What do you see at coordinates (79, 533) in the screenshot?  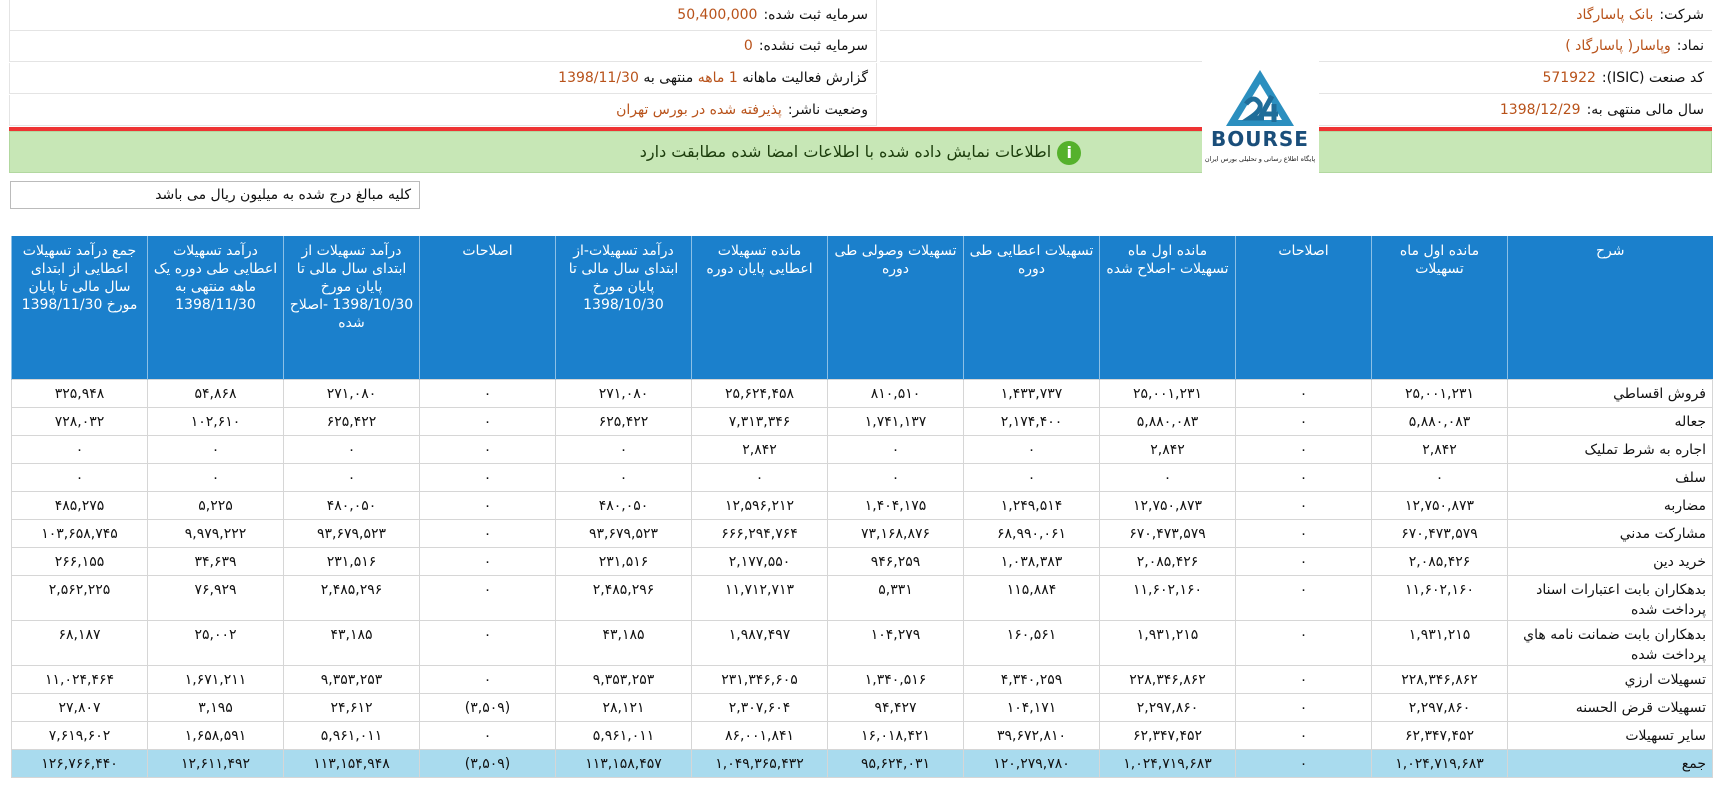 I see `cell: ۱۰۳,۶۵۸,۷۴۵` at bounding box center [79, 533].